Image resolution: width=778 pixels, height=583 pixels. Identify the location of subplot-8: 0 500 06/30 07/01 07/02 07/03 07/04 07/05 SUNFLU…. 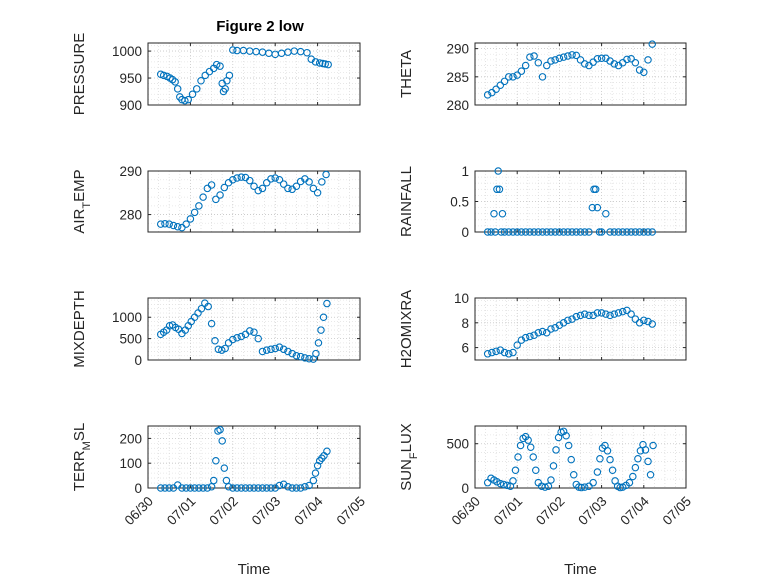
(546, 500).